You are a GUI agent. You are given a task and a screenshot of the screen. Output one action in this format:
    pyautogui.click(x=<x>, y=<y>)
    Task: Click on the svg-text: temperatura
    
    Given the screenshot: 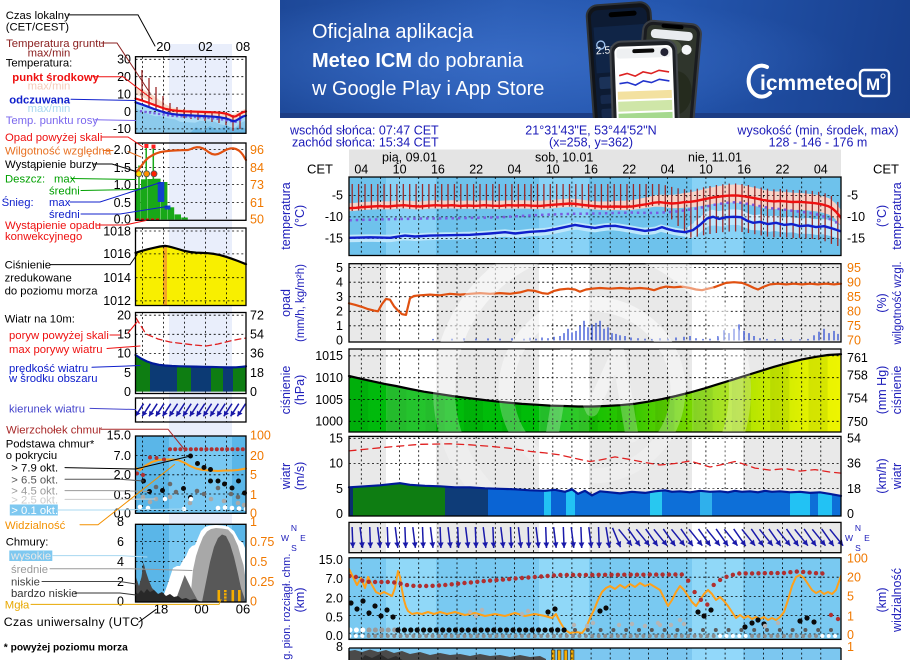 What is the action you would take?
    pyautogui.click(x=897, y=215)
    